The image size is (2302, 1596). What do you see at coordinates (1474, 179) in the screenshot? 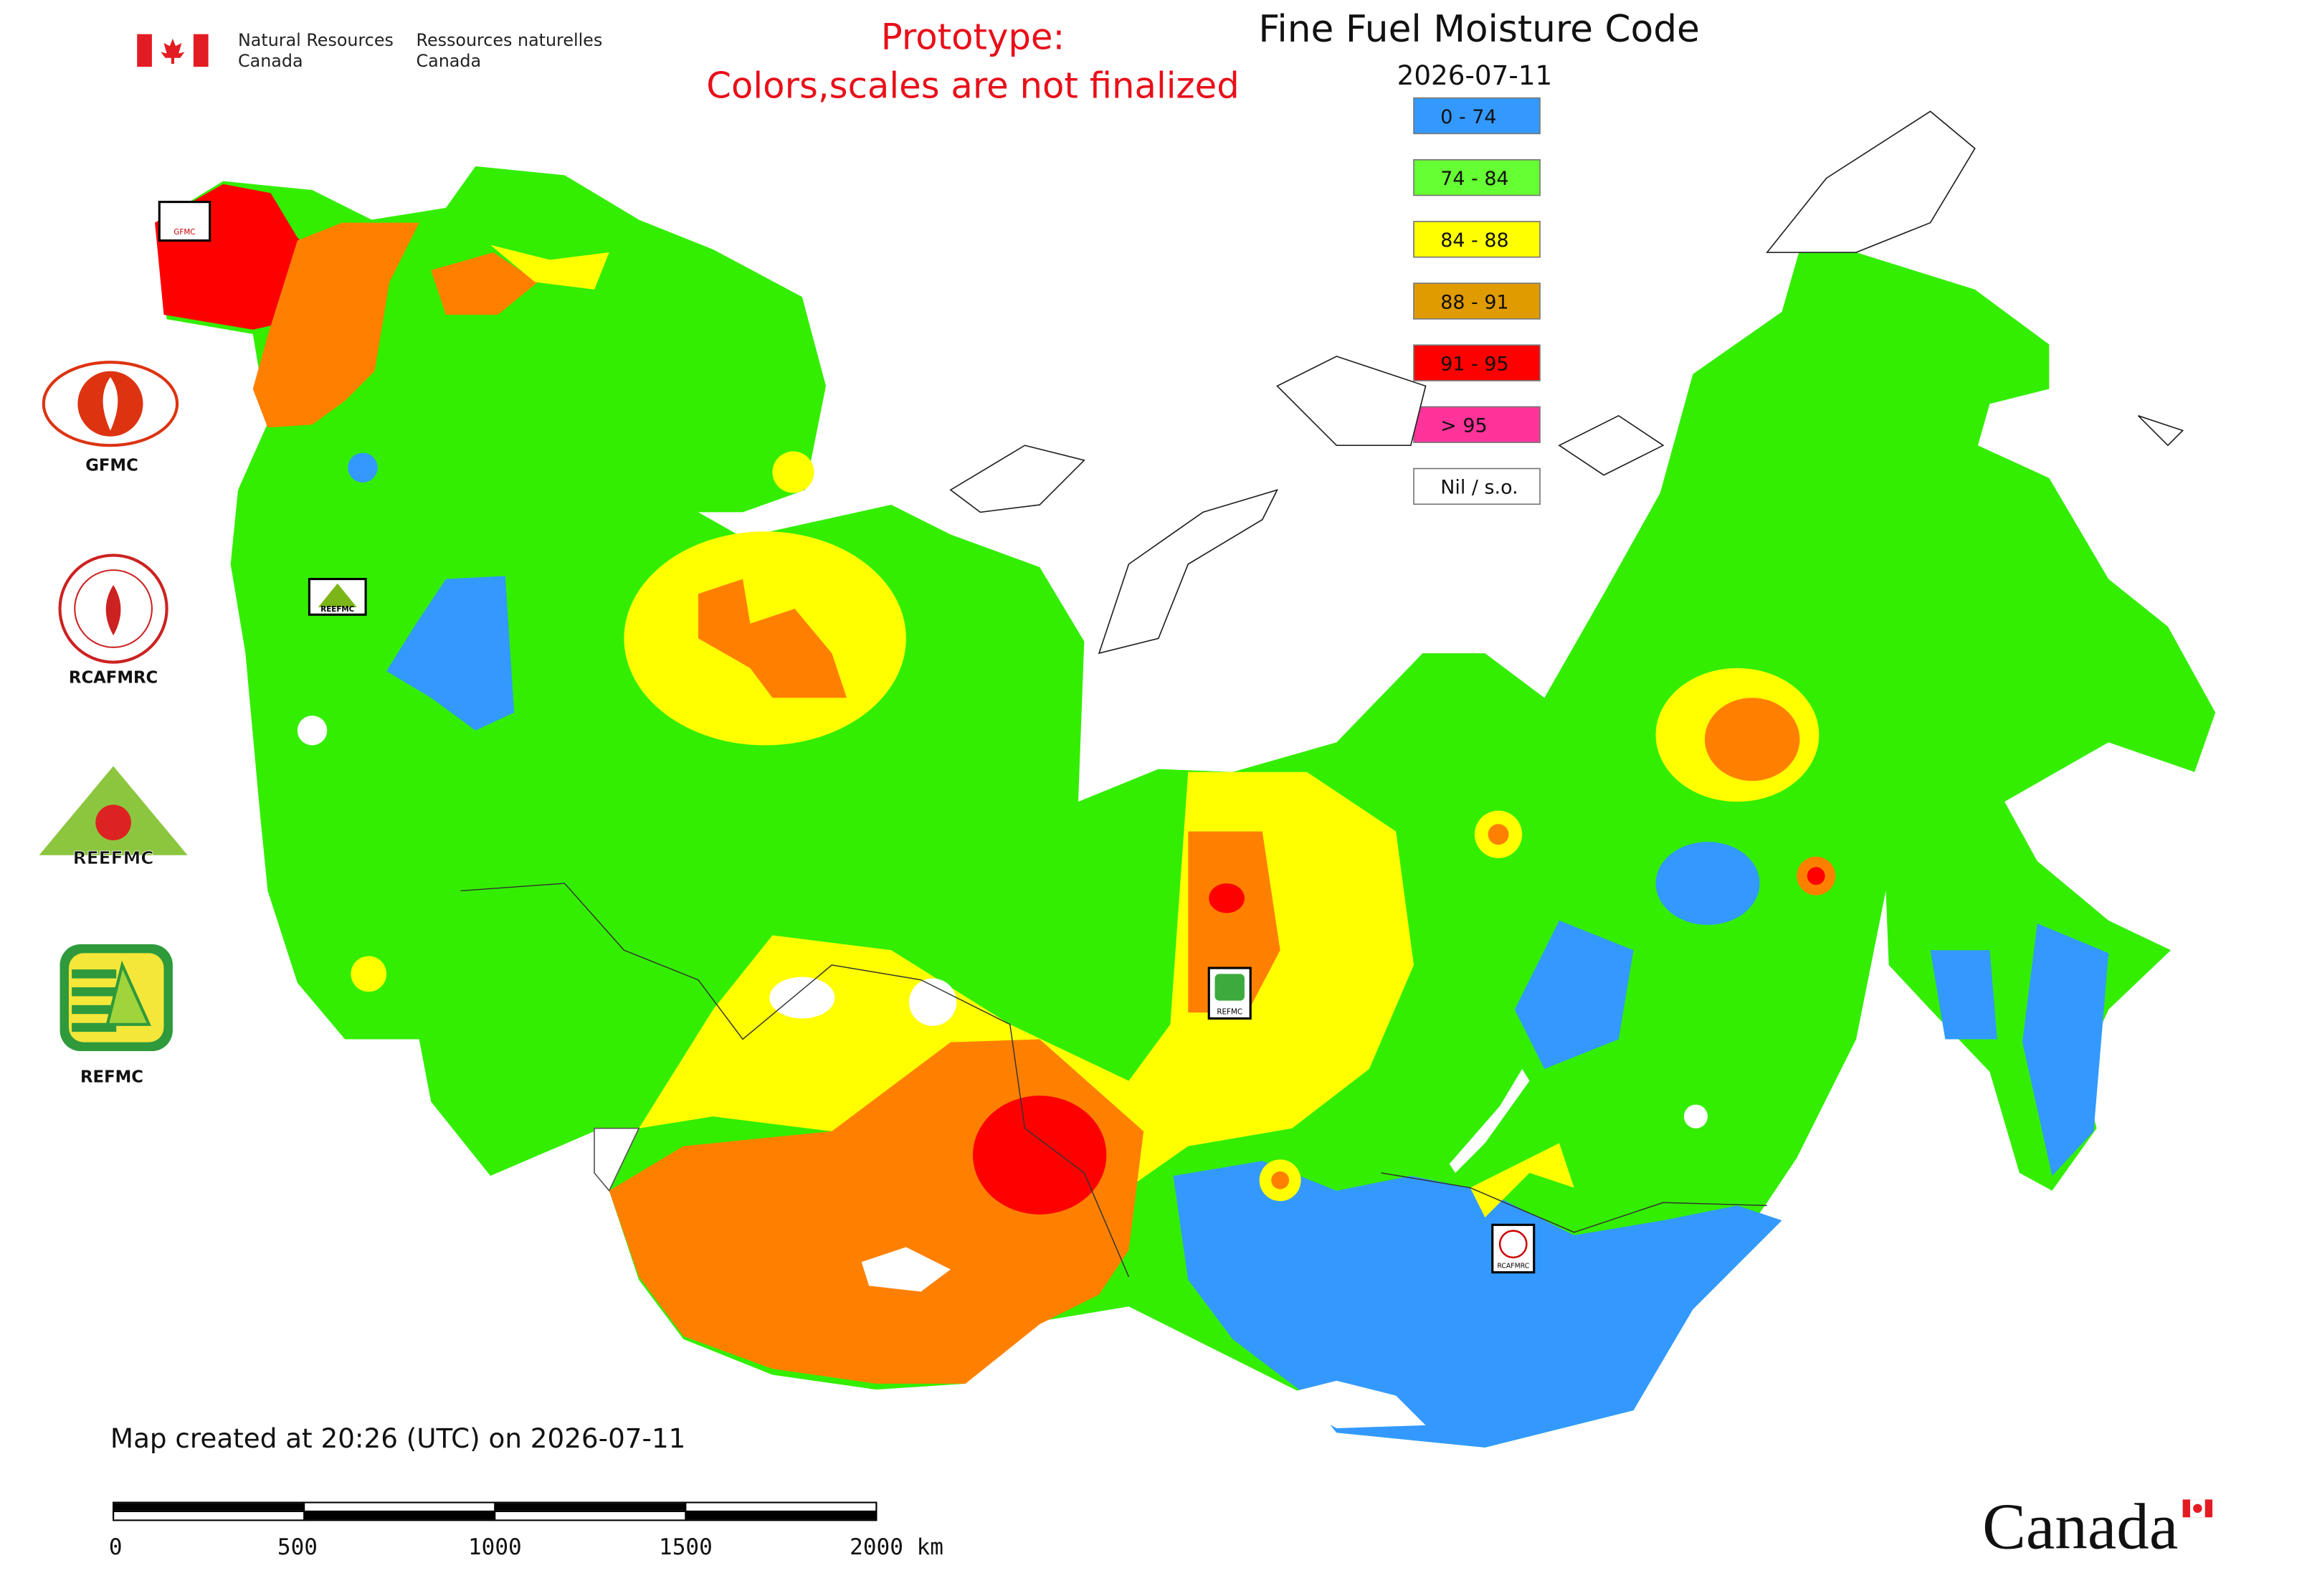
I see `legend-label: 74 - 84` at bounding box center [1474, 179].